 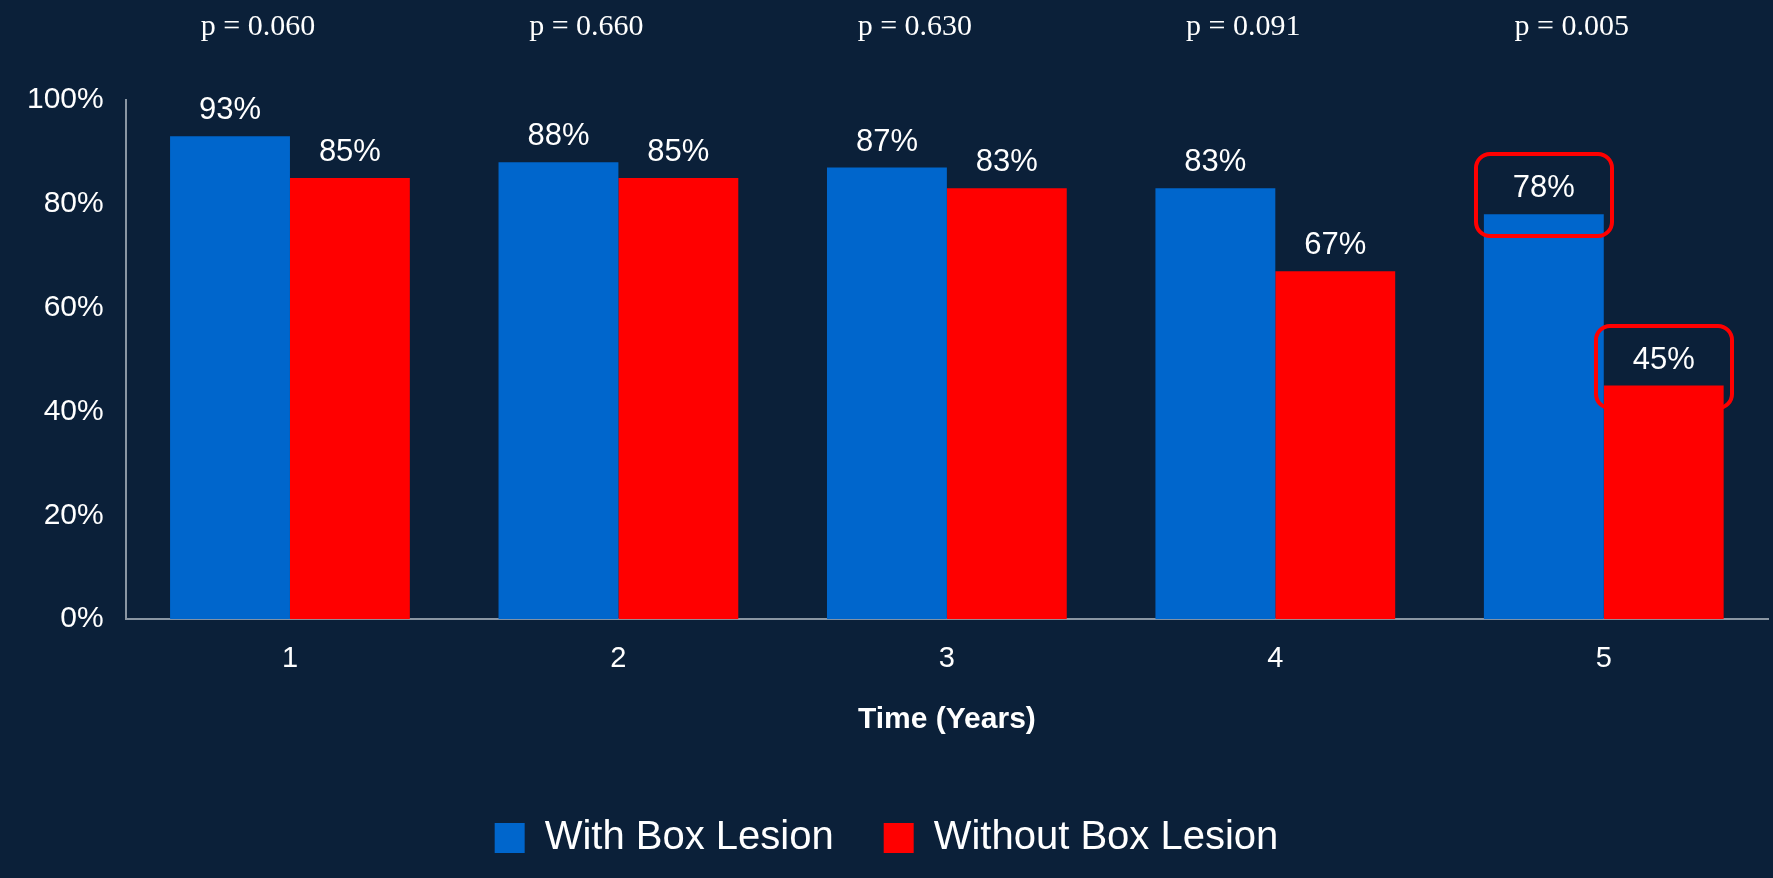 What do you see at coordinates (1571, 25) in the screenshot?
I see `text: p = 0.005` at bounding box center [1571, 25].